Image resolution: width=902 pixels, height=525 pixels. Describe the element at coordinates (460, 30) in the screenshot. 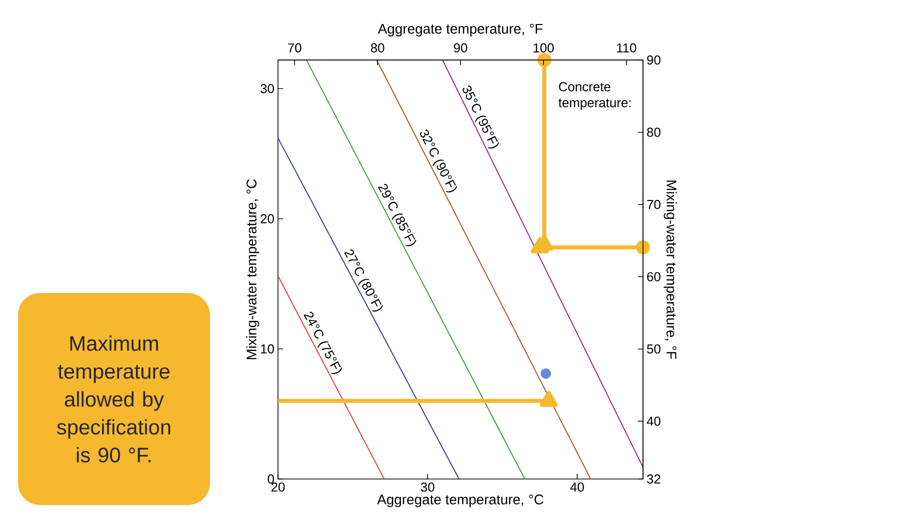

I see `x2-axis-title: Aggregate temperature, °F` at that location.